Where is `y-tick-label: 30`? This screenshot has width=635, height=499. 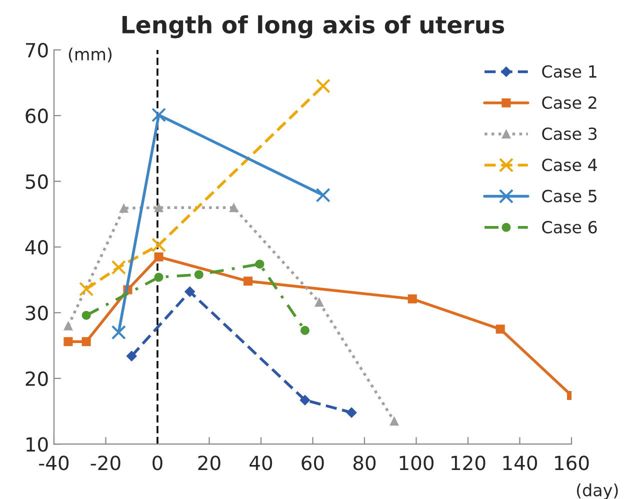
y-tick-label: 30 is located at coordinates (37, 313).